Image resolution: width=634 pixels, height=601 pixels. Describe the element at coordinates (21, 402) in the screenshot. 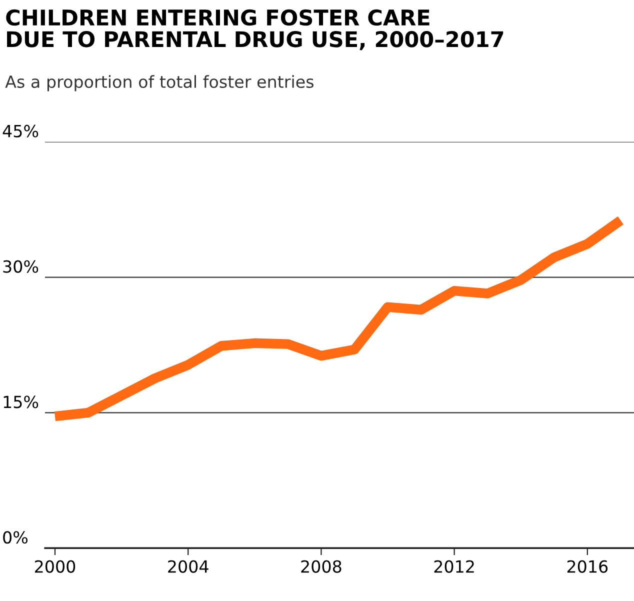

I see `y-tick-label: 15%` at that location.